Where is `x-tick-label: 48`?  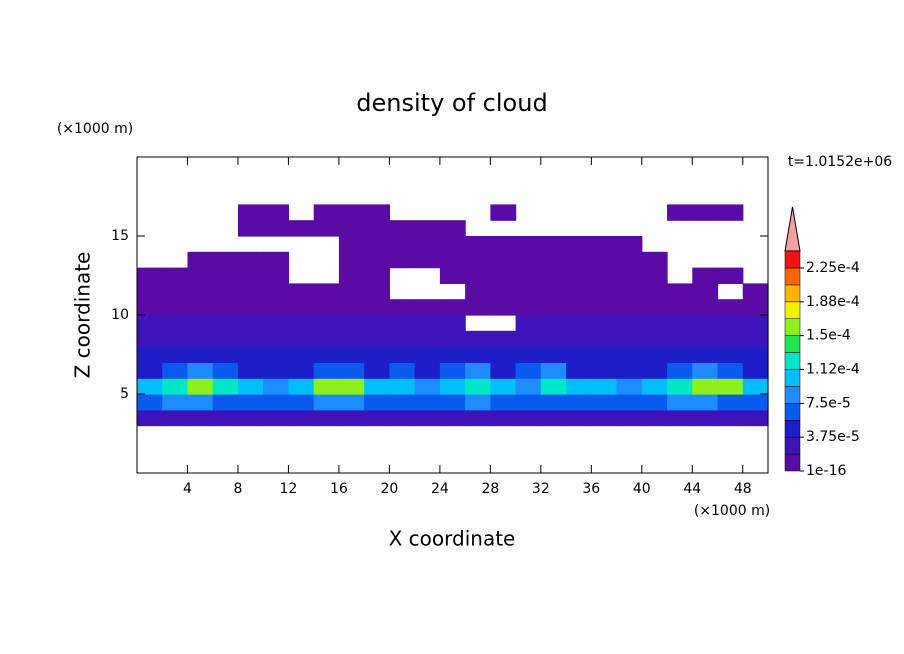 x-tick-label: 48 is located at coordinates (743, 489).